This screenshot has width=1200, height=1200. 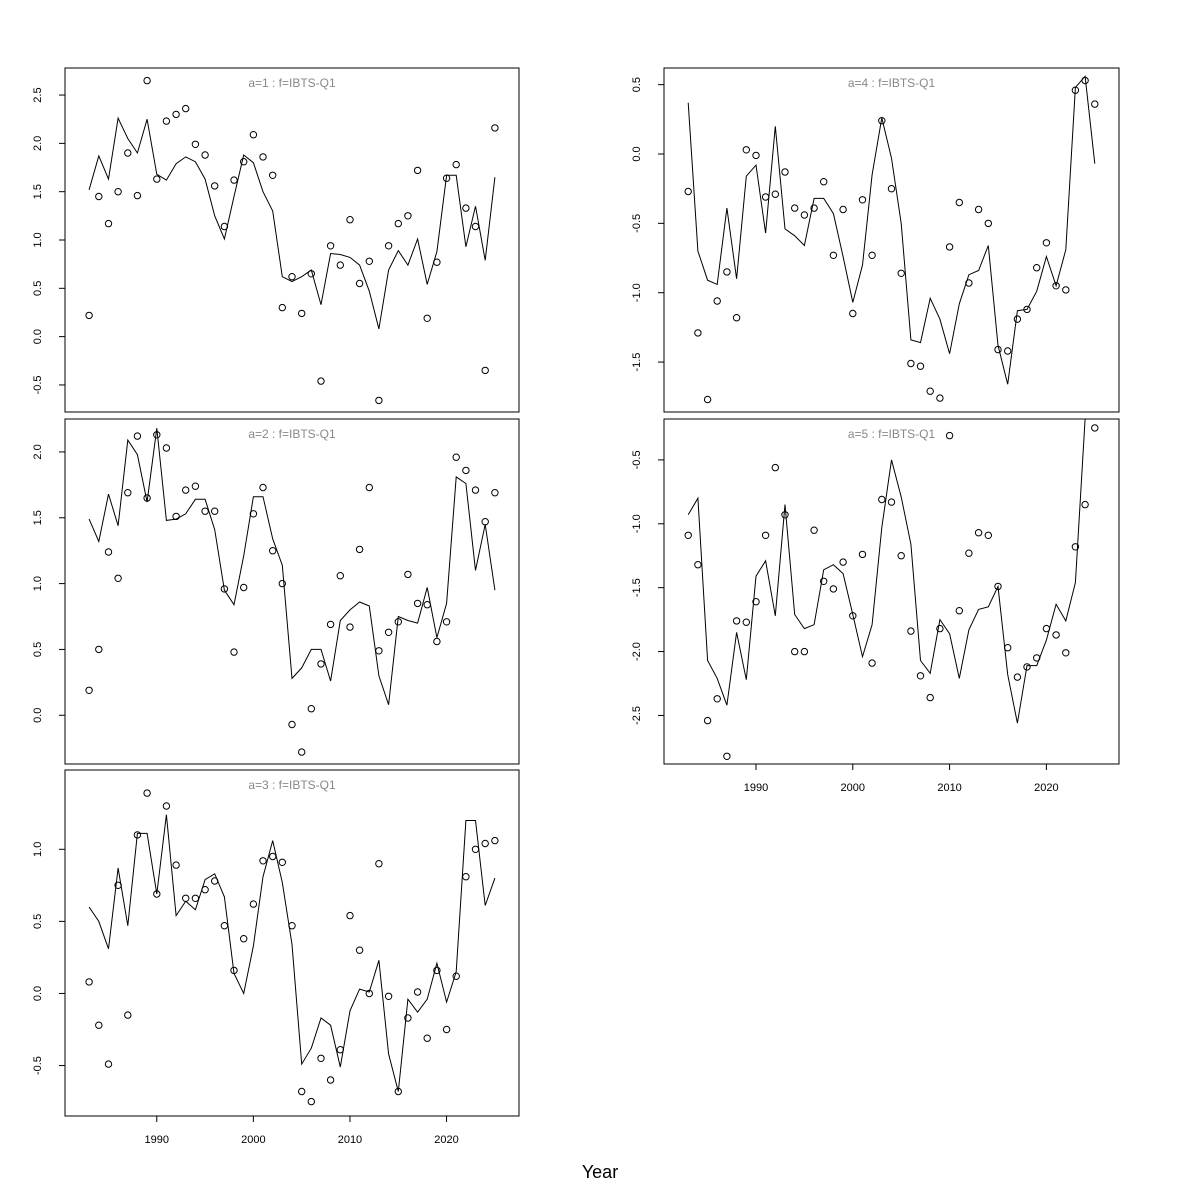 What do you see at coordinates (886, 571) in the screenshot?
I see `panel-5-fitted-line` at bounding box center [886, 571].